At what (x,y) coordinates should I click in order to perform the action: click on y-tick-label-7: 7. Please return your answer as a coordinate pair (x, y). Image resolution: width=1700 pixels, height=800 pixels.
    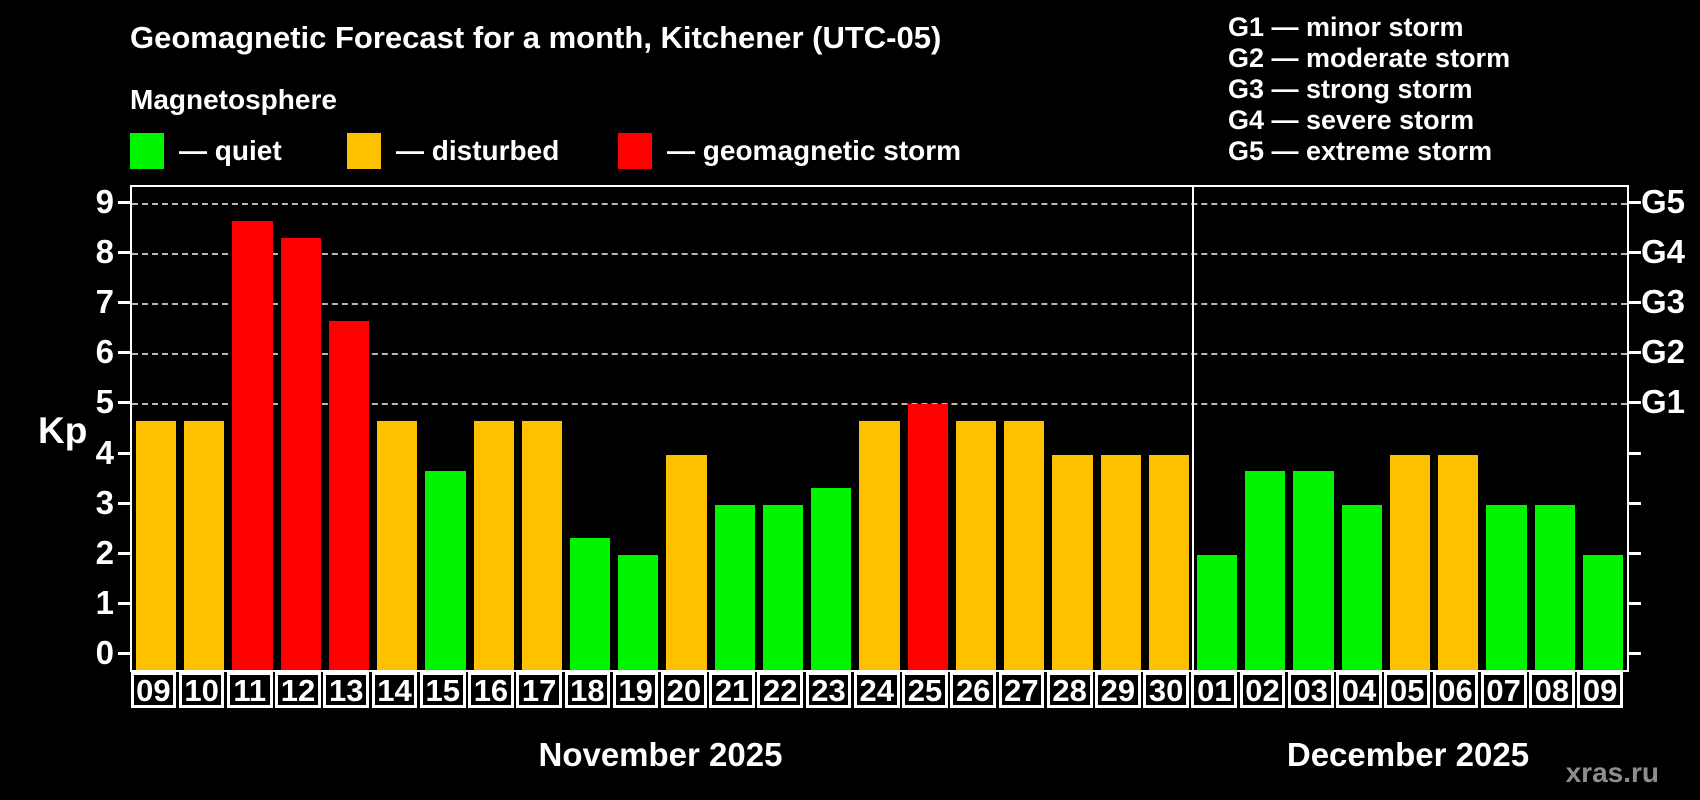
    Looking at the image, I should click on (104, 302).